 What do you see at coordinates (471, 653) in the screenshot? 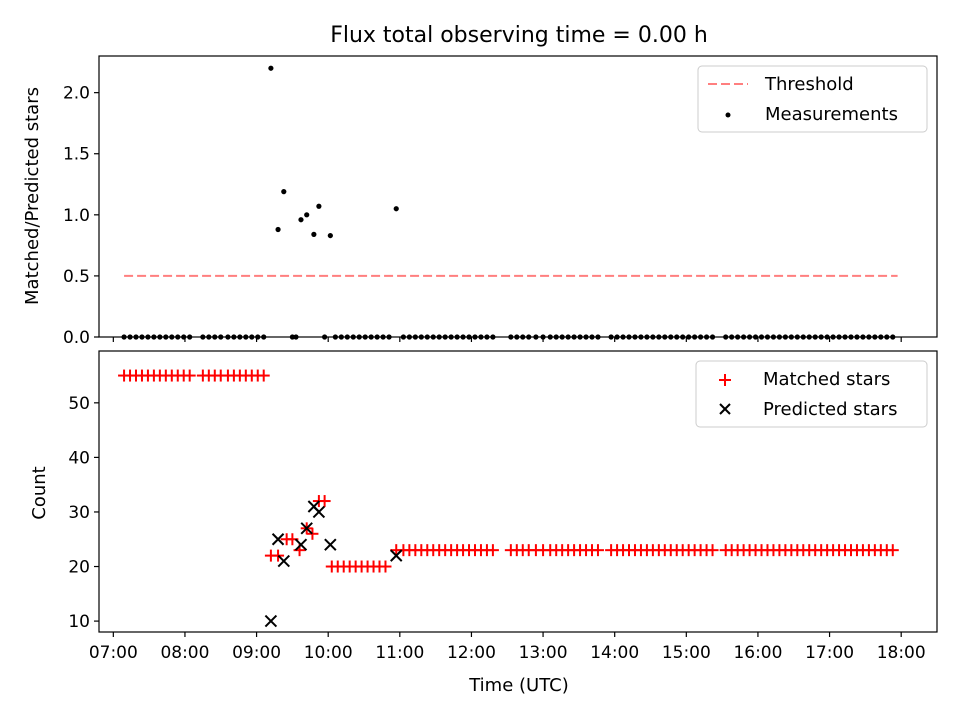
I see `x-tick-label: 12:00` at bounding box center [471, 653].